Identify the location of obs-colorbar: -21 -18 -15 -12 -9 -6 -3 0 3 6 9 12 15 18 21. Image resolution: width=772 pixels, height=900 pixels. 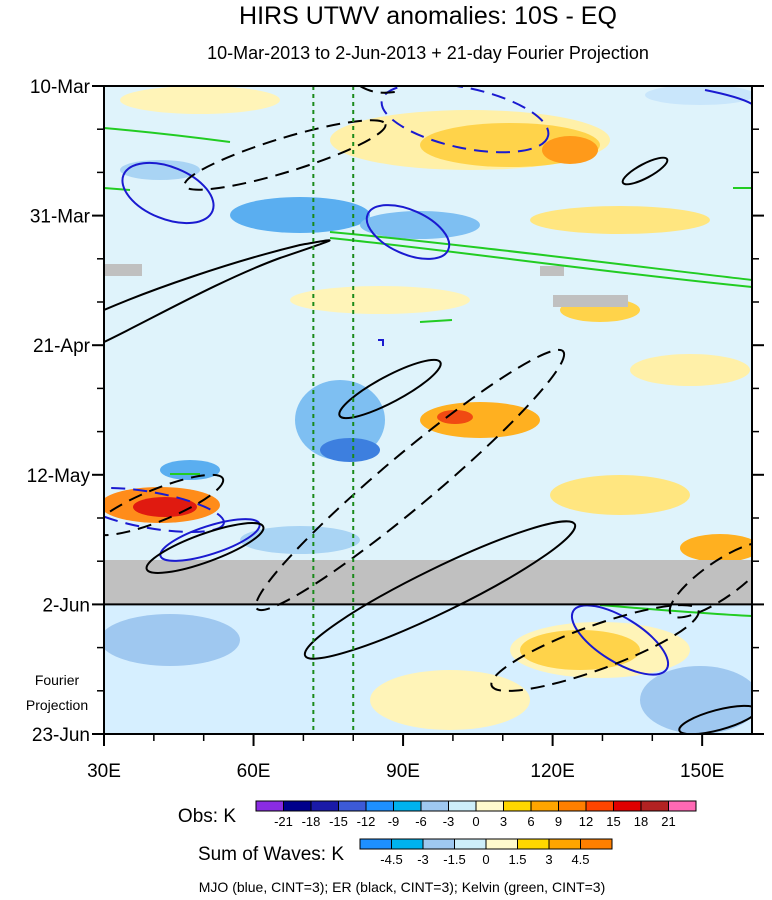
(476, 814).